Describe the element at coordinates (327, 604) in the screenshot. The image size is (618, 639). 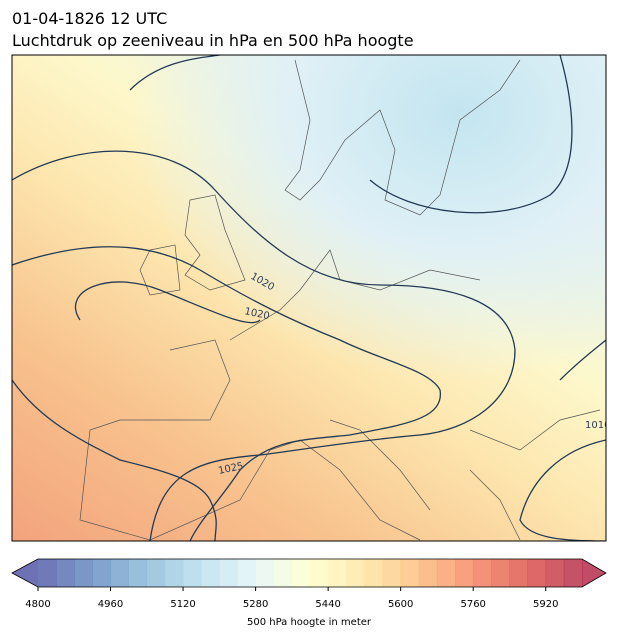
I see `colorbar-tick-label: 5440` at that location.